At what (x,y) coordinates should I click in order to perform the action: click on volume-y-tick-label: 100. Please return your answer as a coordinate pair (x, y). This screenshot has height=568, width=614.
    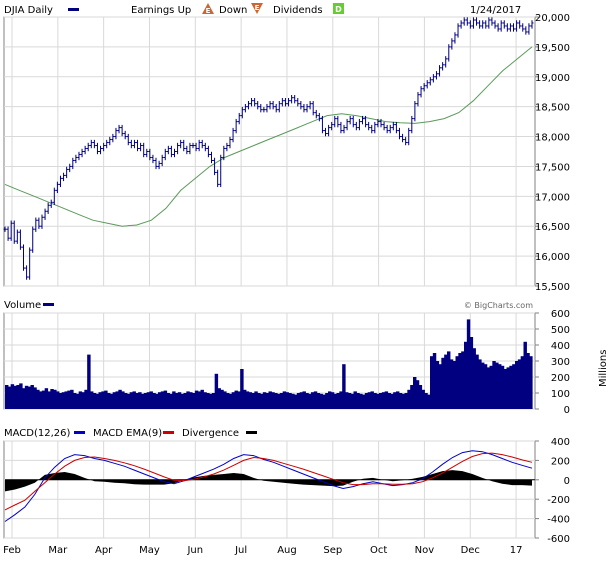
    Looking at the image, I should click on (560, 394).